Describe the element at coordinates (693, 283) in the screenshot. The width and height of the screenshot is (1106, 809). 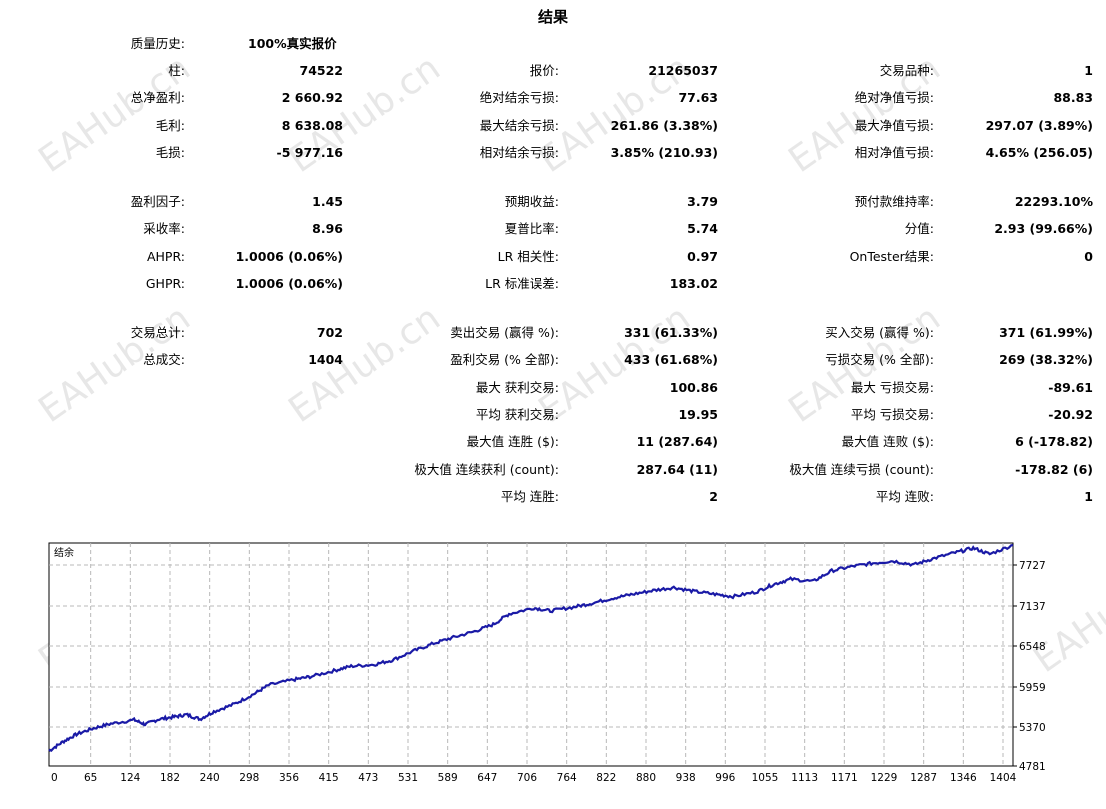
I see `stat-value: 183.02` at that location.